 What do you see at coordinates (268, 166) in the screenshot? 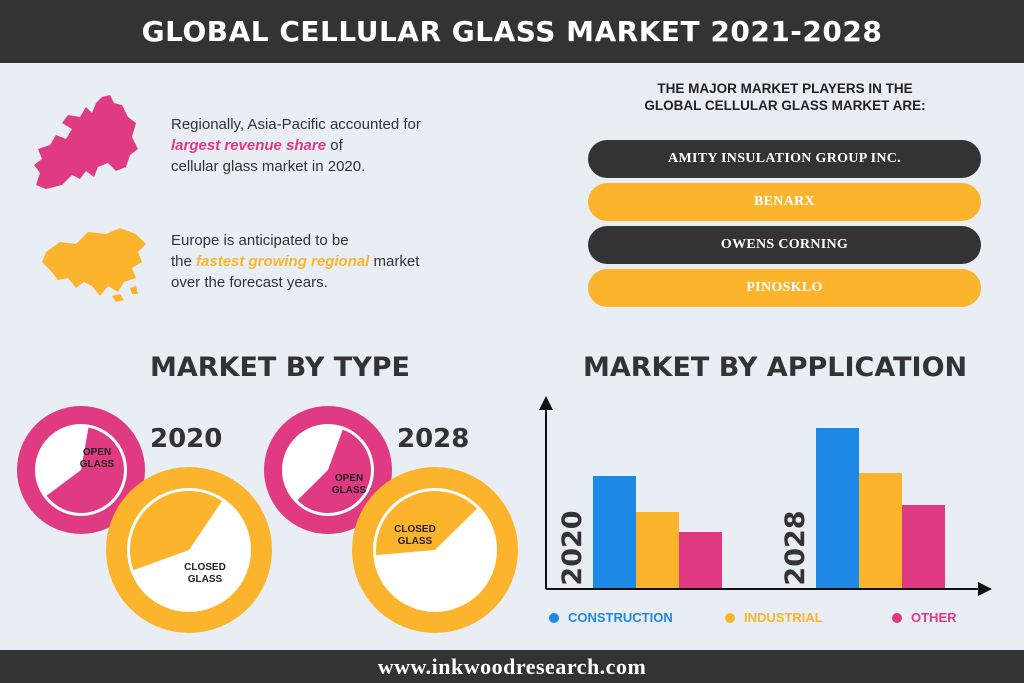
I see `region-note-line: cellular glass market in 2020.` at bounding box center [268, 166].